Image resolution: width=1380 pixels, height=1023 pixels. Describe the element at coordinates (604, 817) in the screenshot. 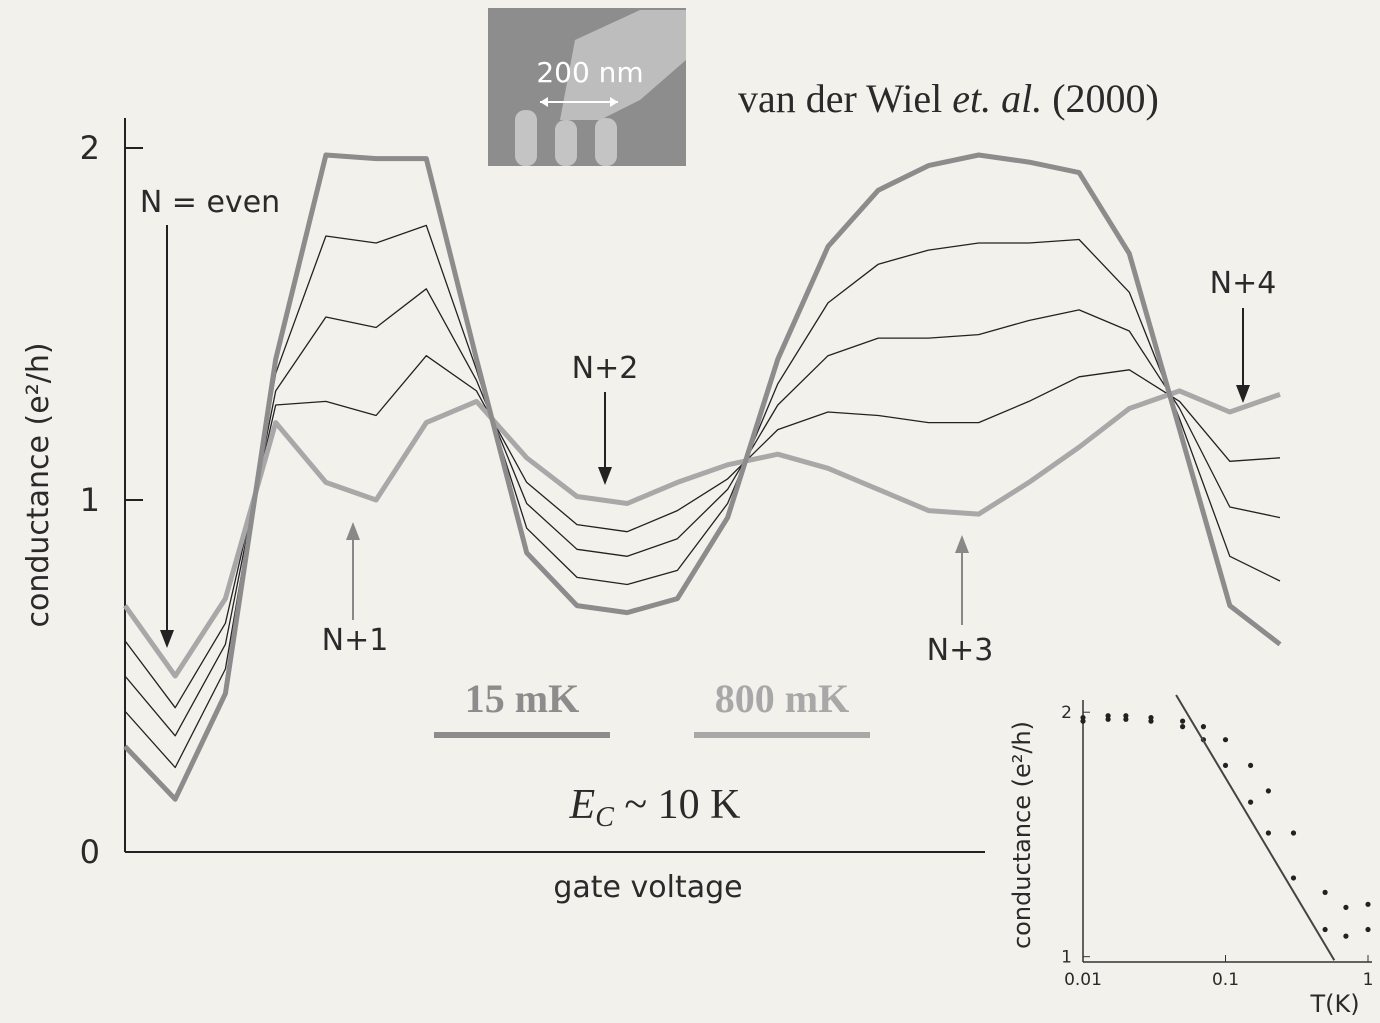

I see `energy-part: C` at that location.